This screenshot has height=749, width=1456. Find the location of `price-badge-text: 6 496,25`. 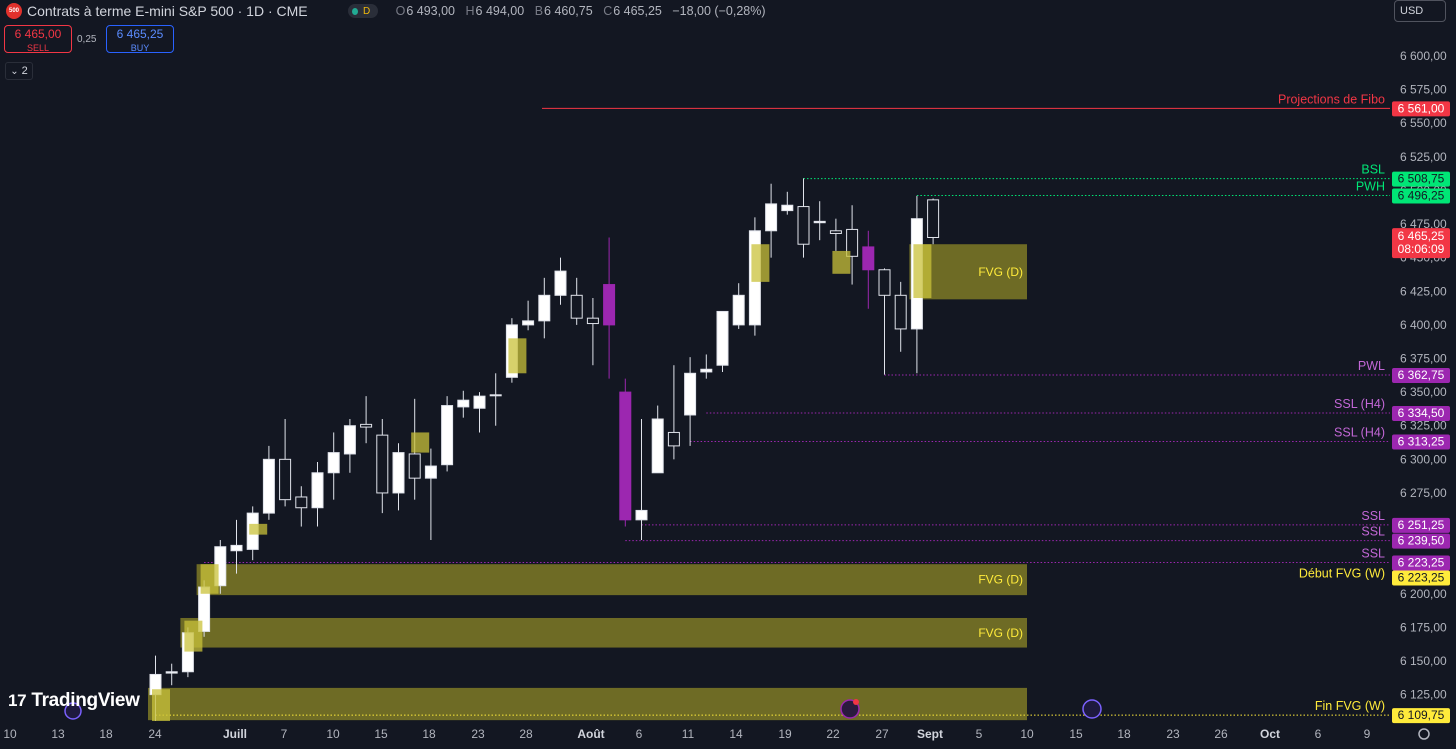

price-badge-text: 6 496,25 is located at coordinates (1421, 195).